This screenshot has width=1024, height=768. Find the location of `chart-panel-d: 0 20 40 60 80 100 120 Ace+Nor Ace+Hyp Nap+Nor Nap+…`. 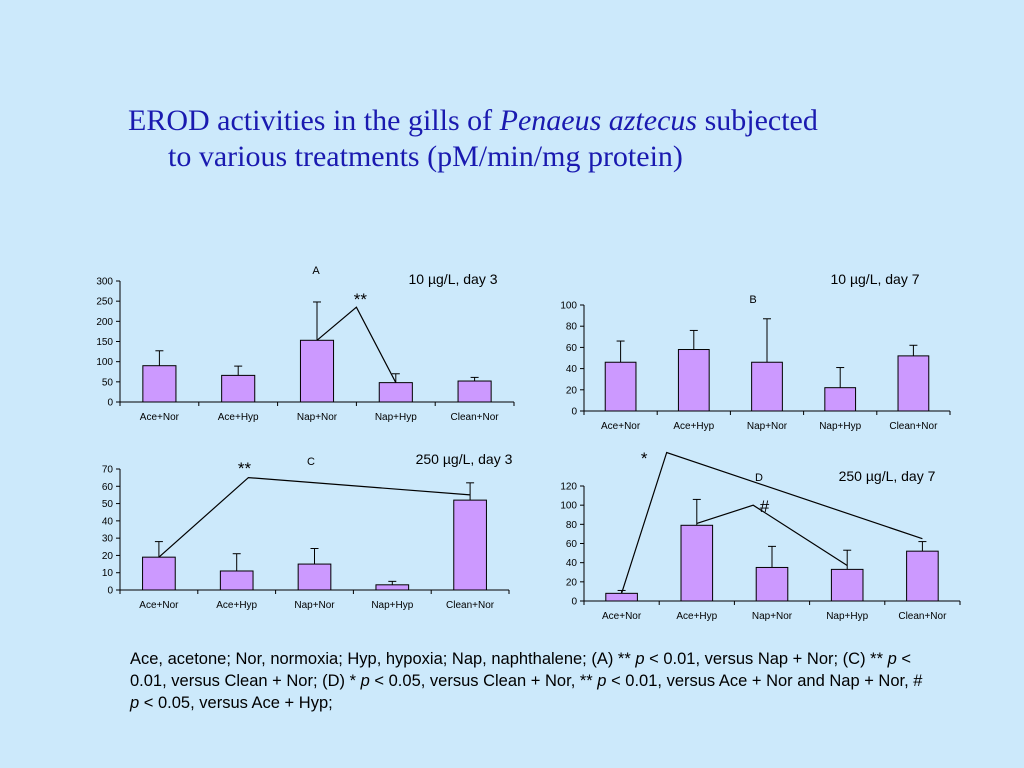

chart-panel-d: 0 20 40 60 80 100 120 Ace+Nor Ace+Hyp Nap+Nor Nap+… is located at coordinates (760, 535).